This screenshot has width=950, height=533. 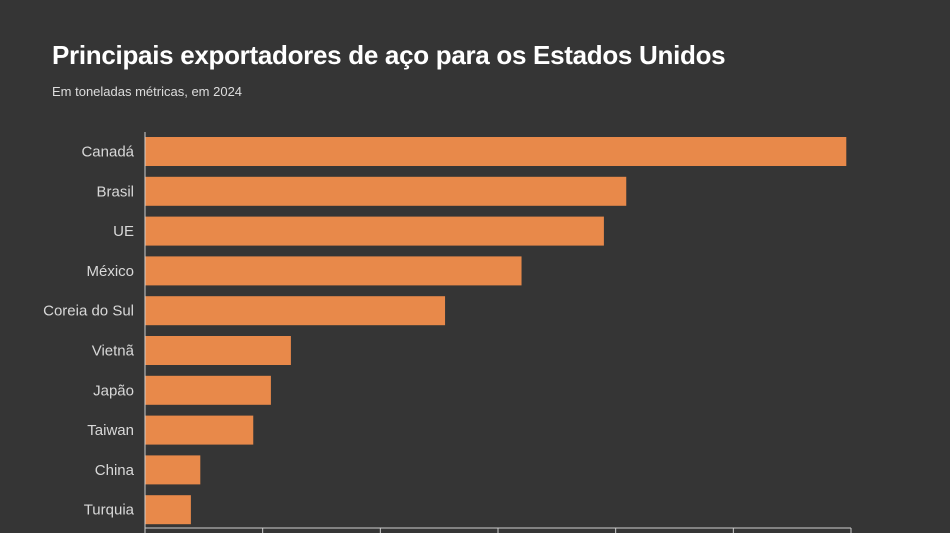 What do you see at coordinates (110, 271) in the screenshot?
I see `category-label: México` at bounding box center [110, 271].